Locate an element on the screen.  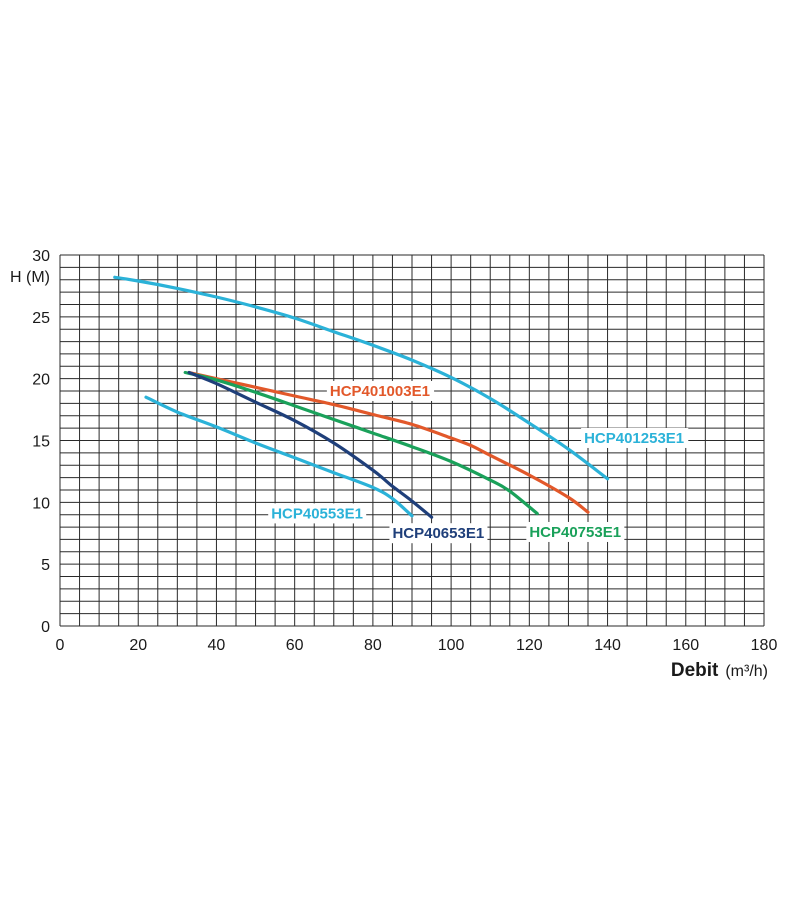
series-label-text: HCP40653E1 is located at coordinates (438, 533).